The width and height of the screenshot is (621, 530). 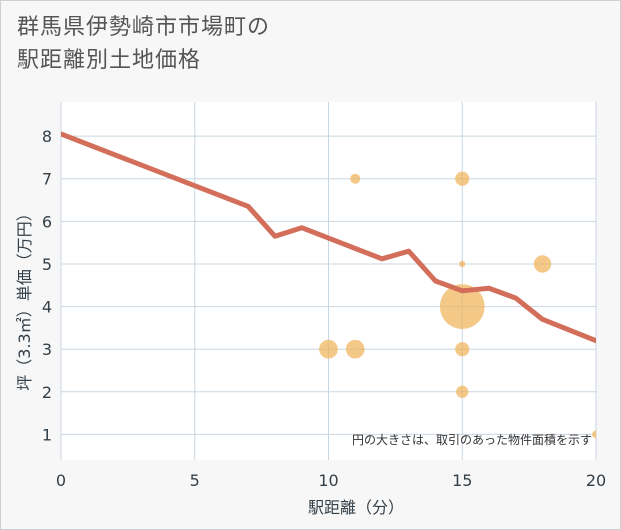 I want to click on y-axis-label: 坪（3.3㎡）単価（万円）, so click(x=24, y=297).